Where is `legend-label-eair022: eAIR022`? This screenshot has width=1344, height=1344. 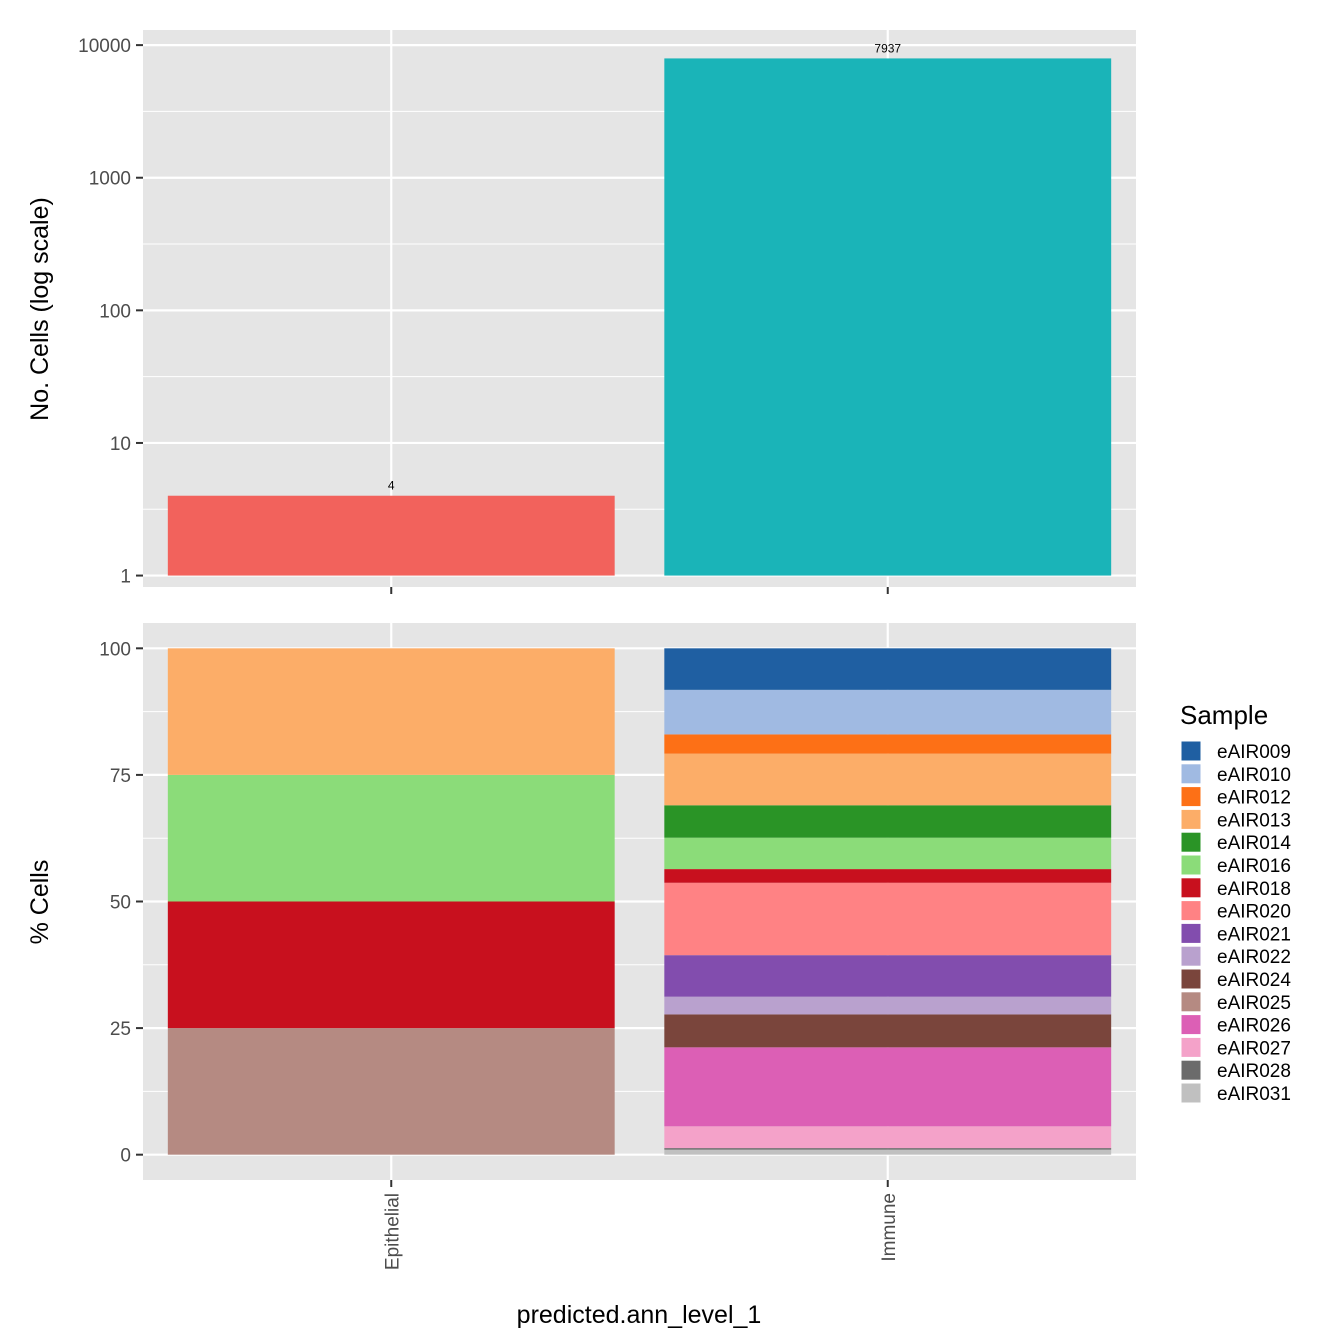
legend-label-eair022: eAIR022 is located at coordinates (1254, 957).